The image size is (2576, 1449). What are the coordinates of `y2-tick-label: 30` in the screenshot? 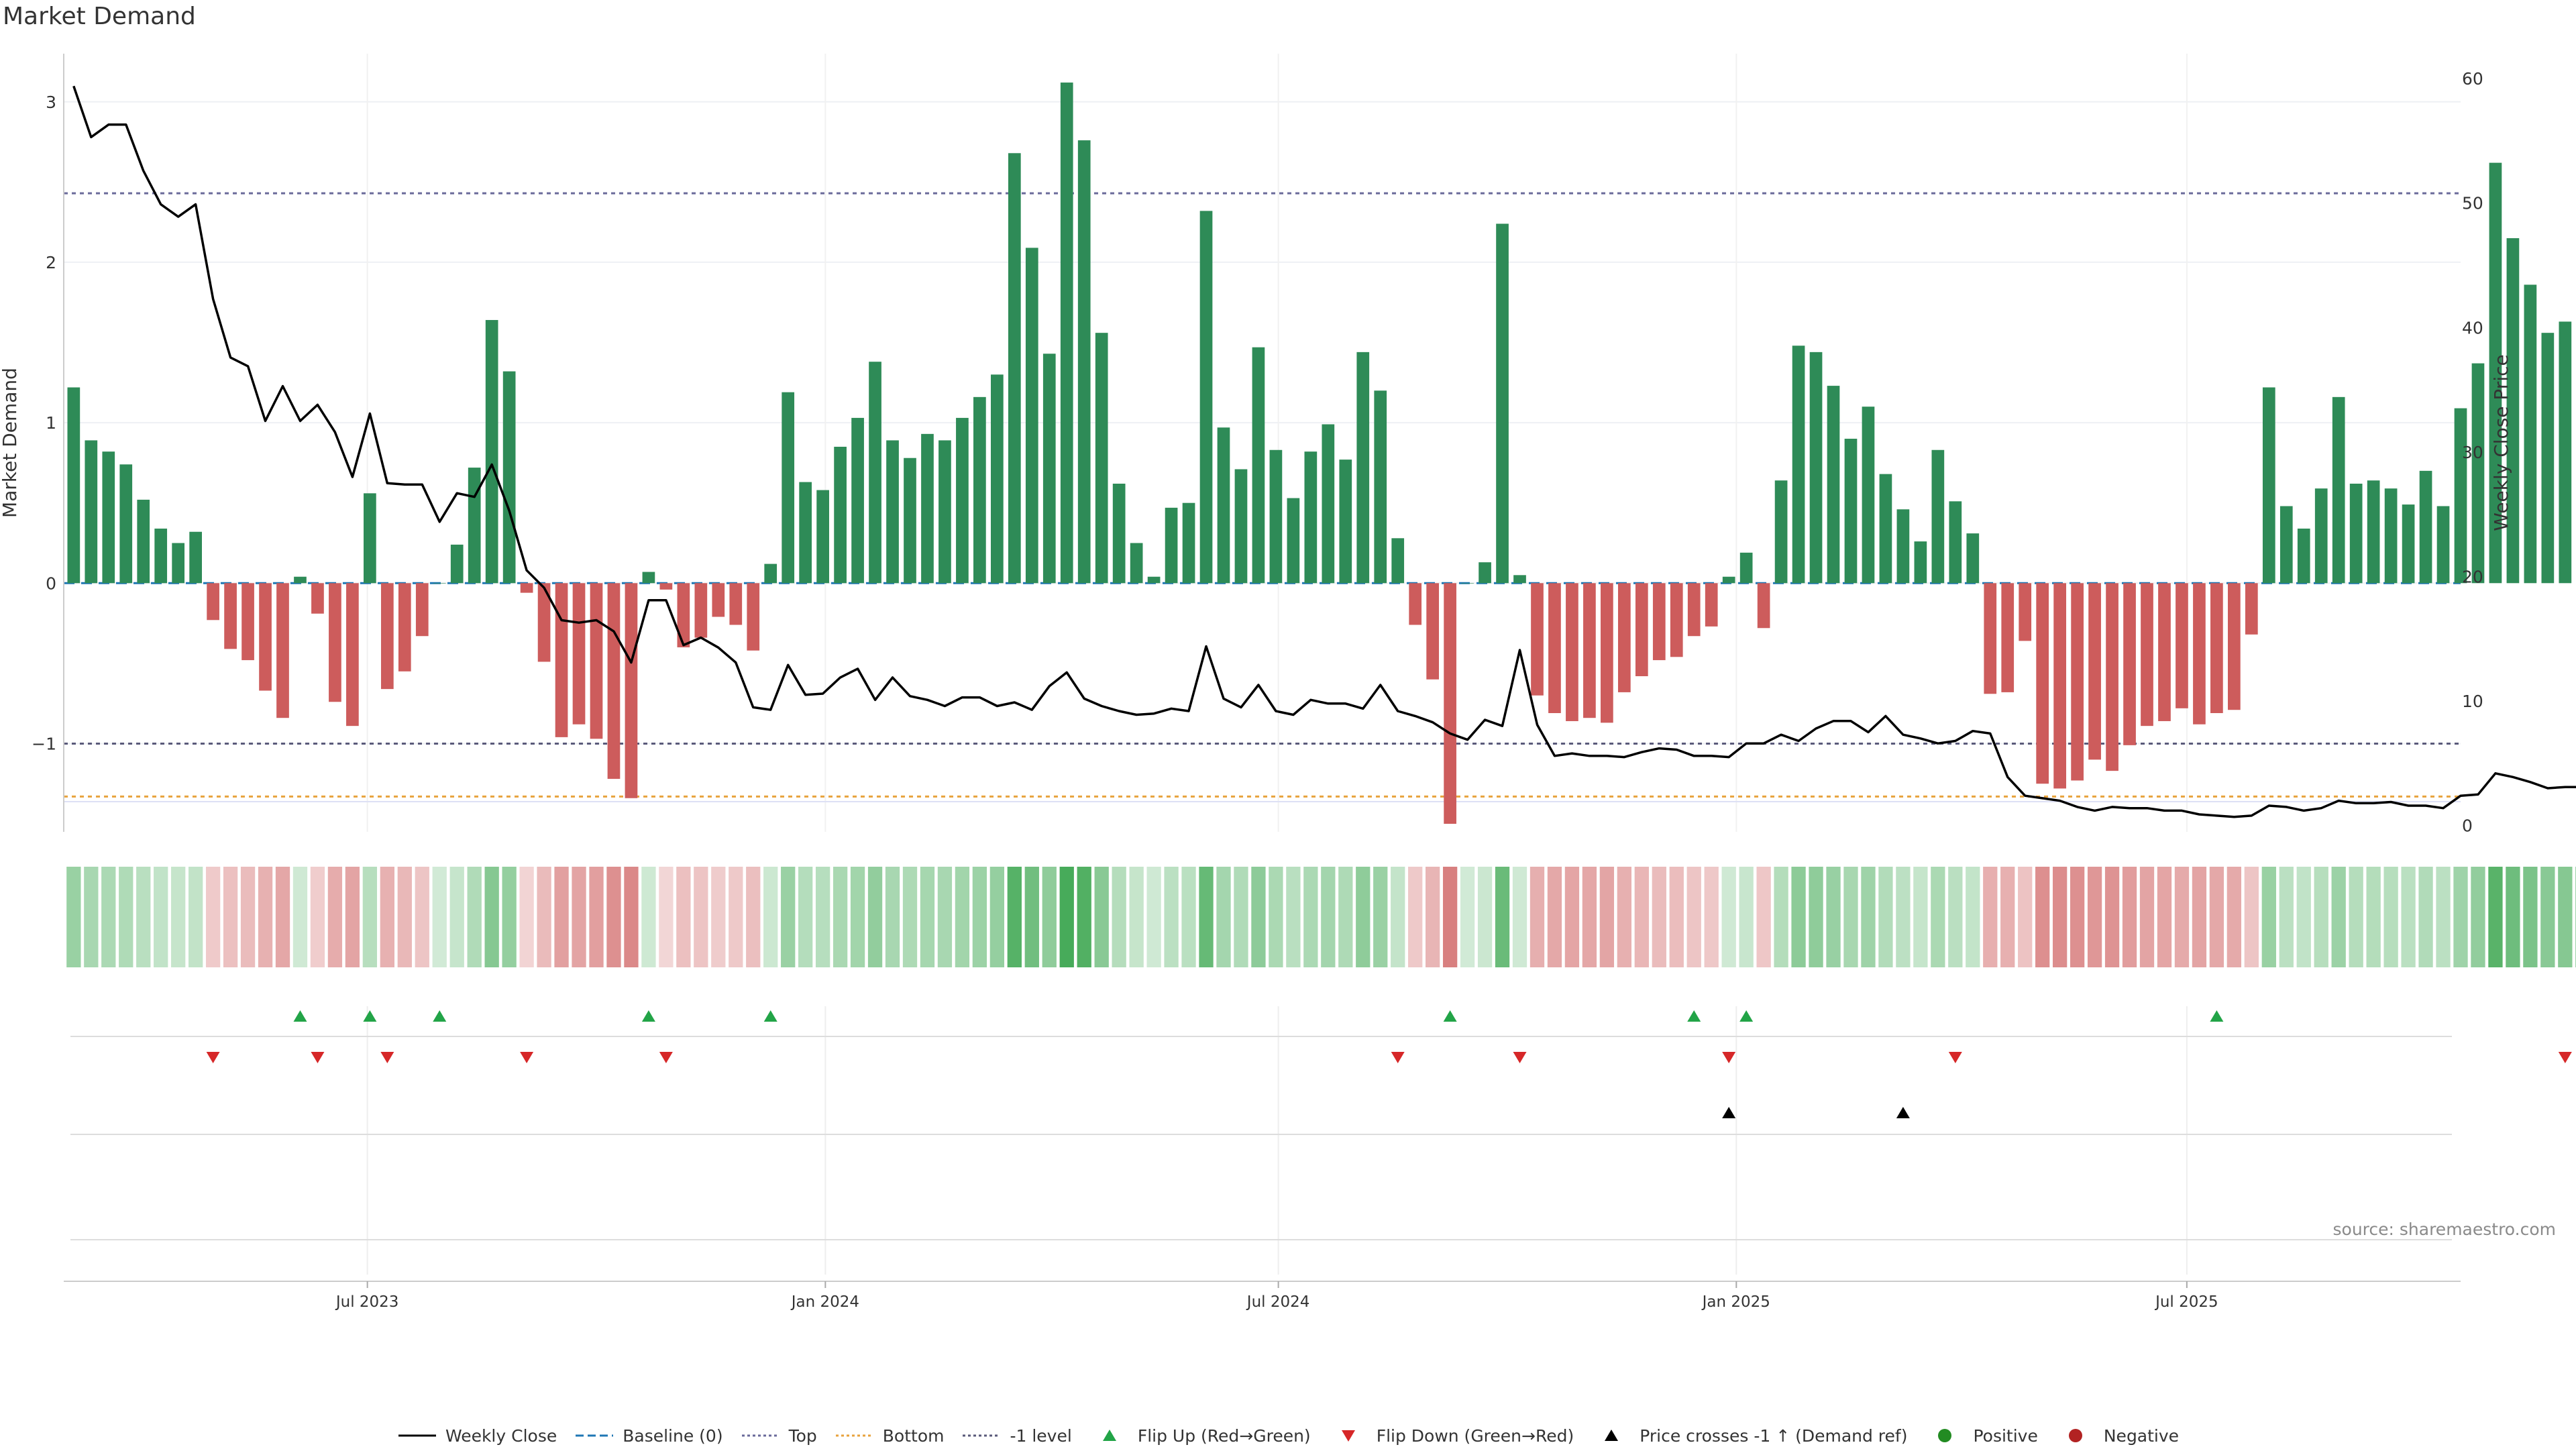 It's located at (2472, 452).